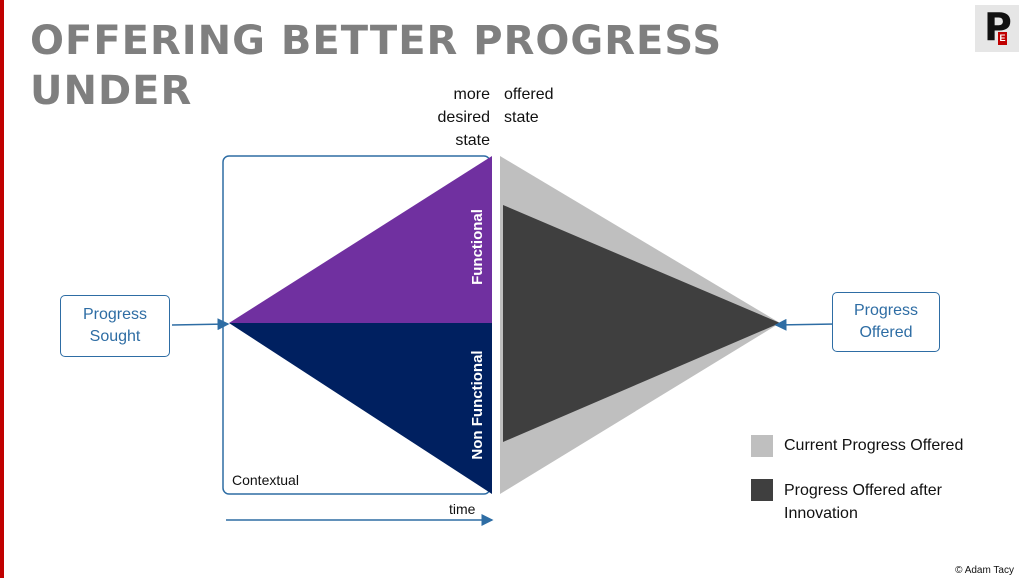 The height and width of the screenshot is (578, 1024). I want to click on time-label: time, so click(462, 509).